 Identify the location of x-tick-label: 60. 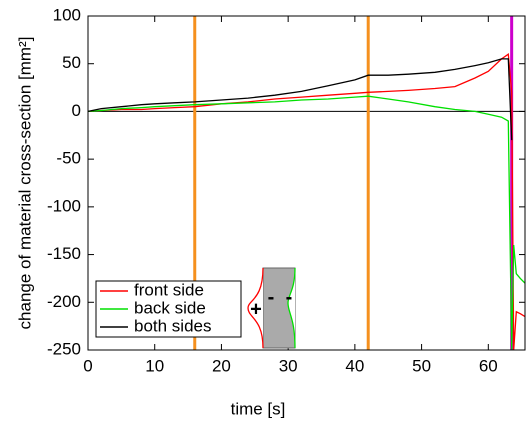
(488, 365).